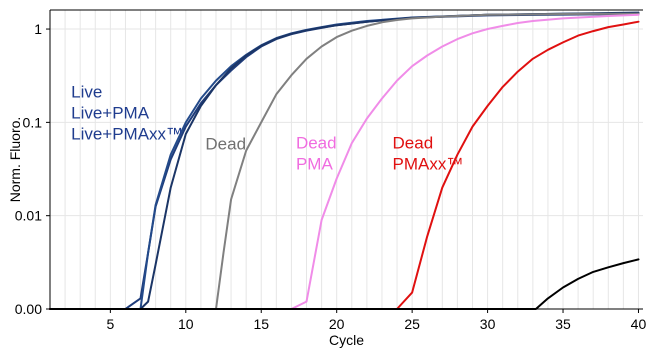 This screenshot has width=646, height=349. I want to click on annotation-line: PMA, so click(315, 163).